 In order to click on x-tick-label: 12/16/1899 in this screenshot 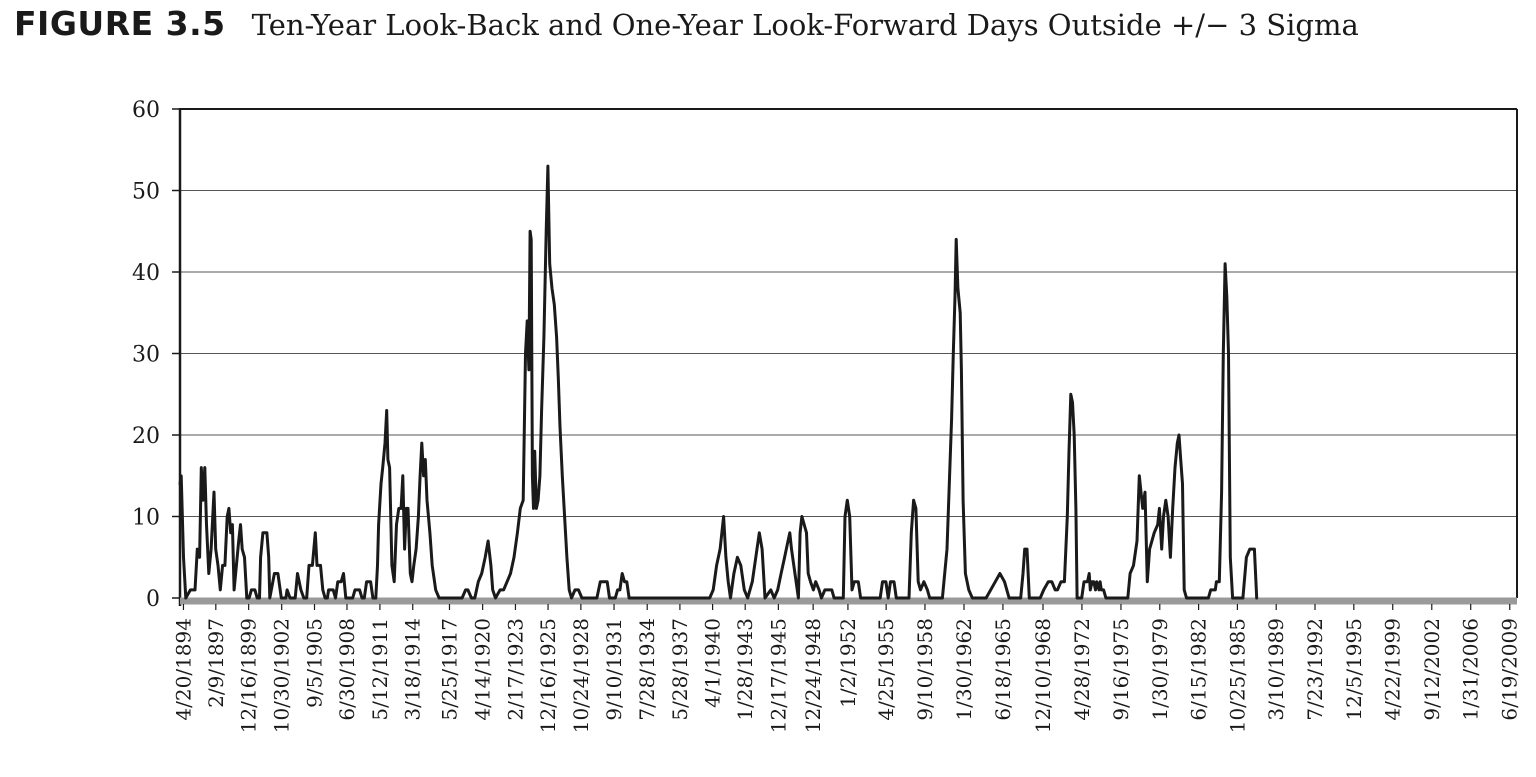, I will do `click(249, 675)`.